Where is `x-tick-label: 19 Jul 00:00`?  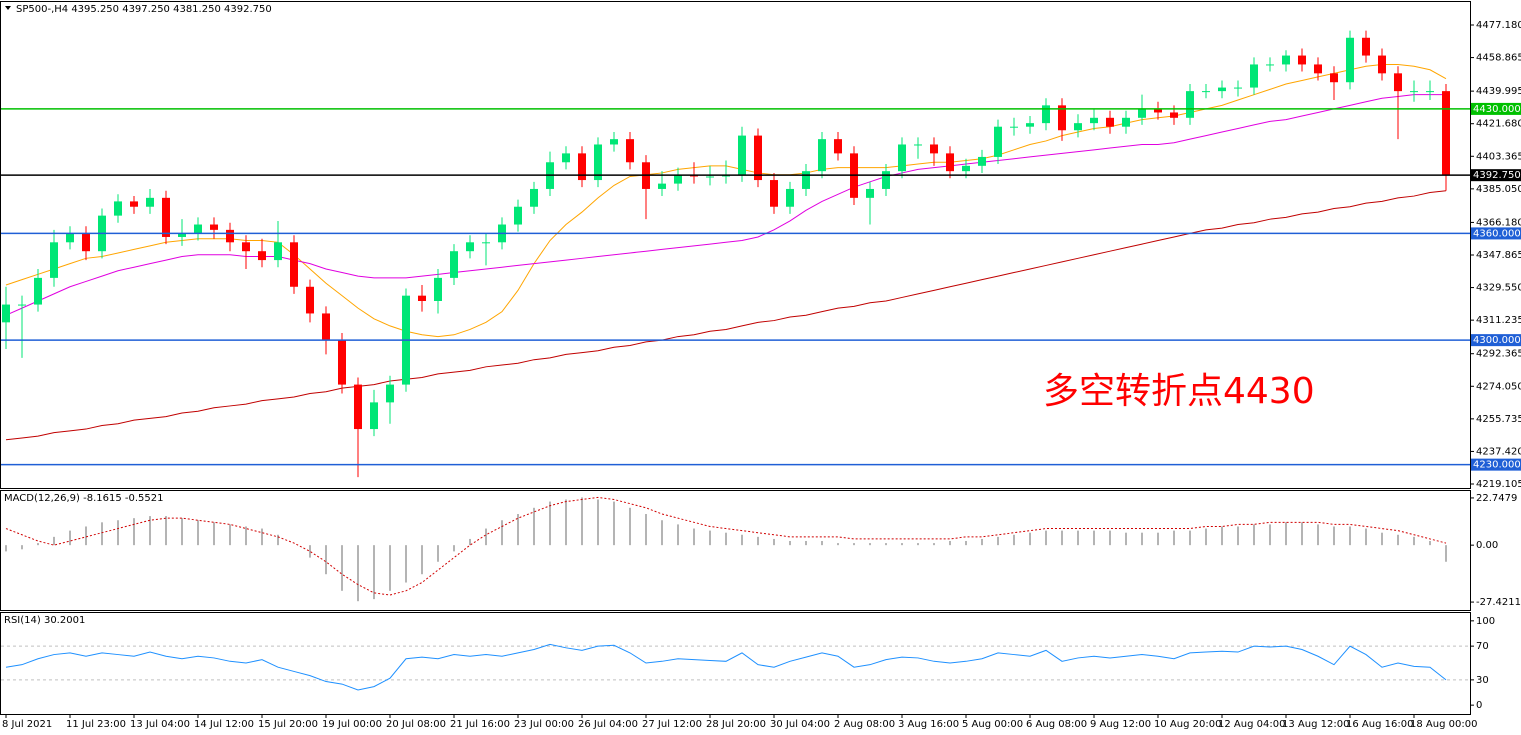
x-tick-label: 19 Jul 00:00 is located at coordinates (352, 724).